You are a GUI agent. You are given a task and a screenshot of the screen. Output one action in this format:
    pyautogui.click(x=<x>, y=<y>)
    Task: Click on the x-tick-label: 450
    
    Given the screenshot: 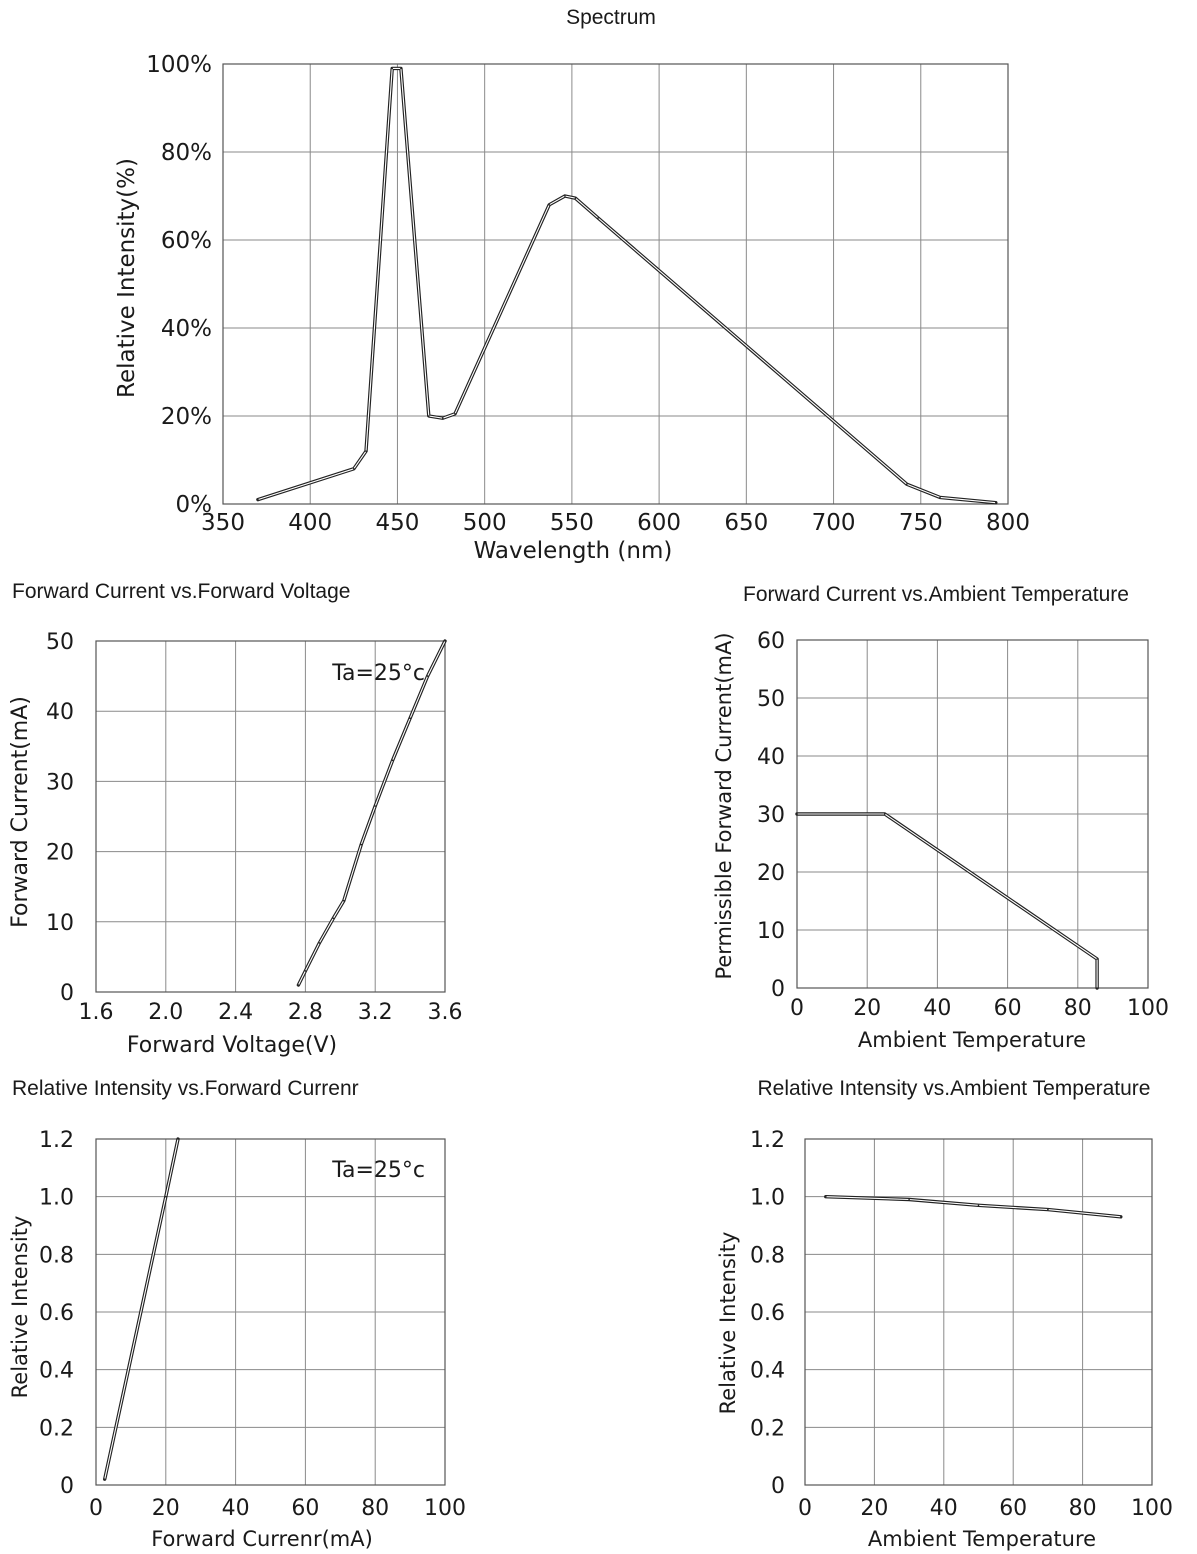 What is the action you would take?
    pyautogui.click(x=397, y=523)
    